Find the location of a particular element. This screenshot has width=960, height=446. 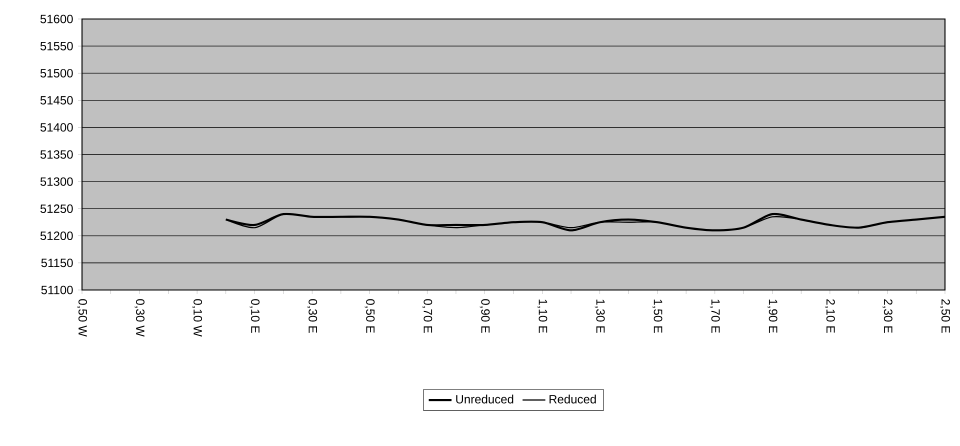

y-tick-label: 51200 is located at coordinates (56, 236).